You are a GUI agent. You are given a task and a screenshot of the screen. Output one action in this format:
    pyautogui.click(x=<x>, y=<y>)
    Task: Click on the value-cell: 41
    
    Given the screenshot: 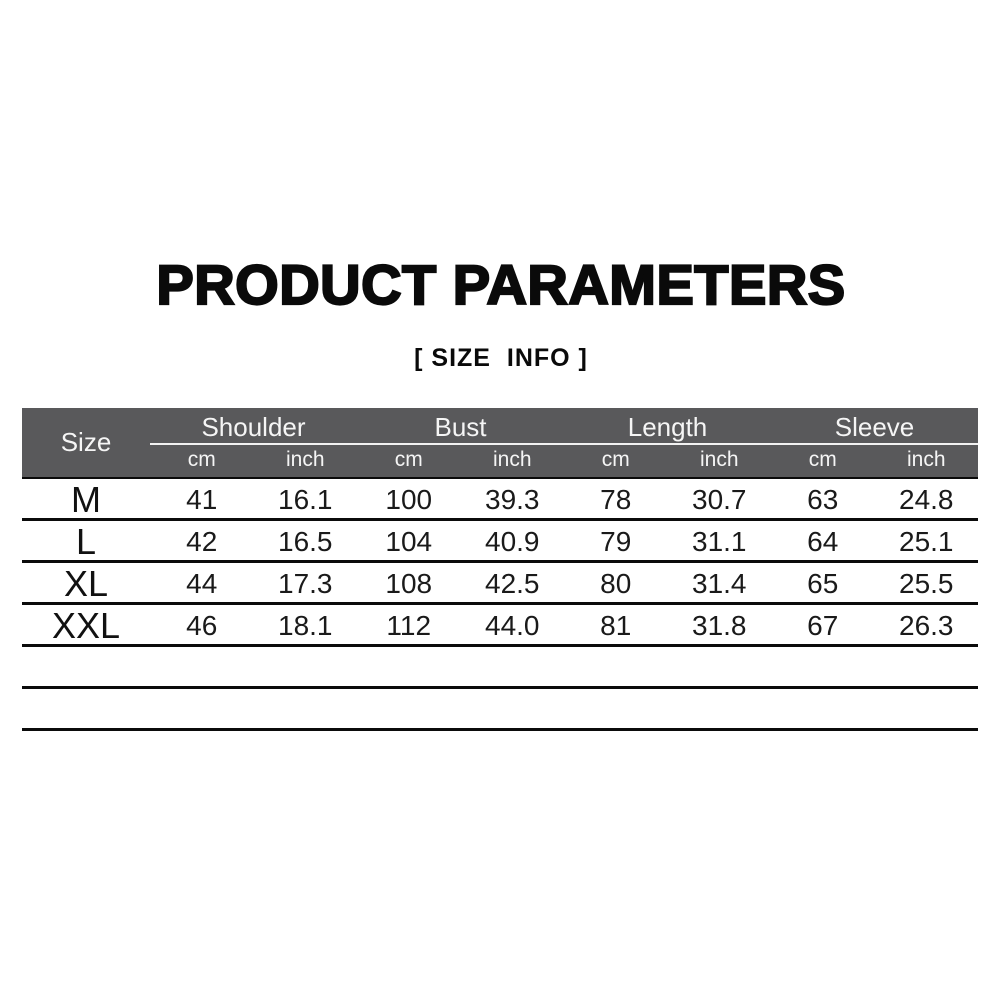 What is the action you would take?
    pyautogui.click(x=202, y=499)
    